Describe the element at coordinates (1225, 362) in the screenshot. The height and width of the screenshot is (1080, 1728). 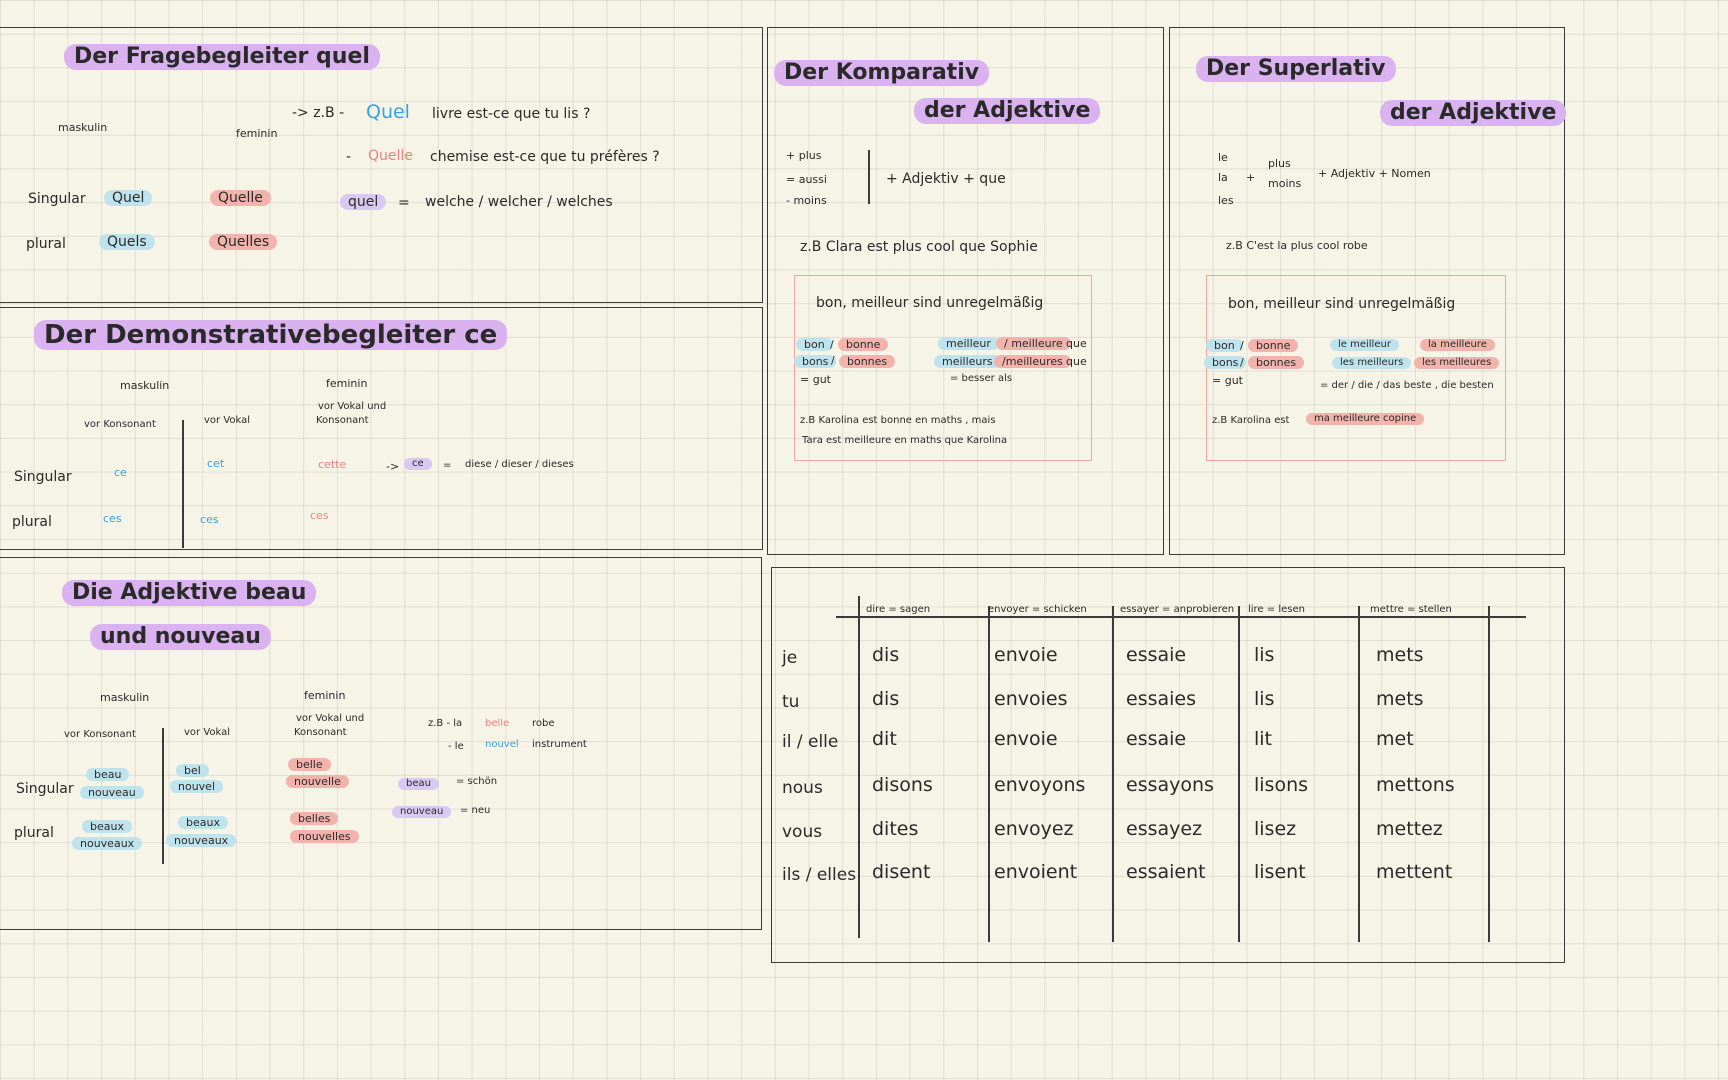
I see `superlativ-bons: bons` at that location.